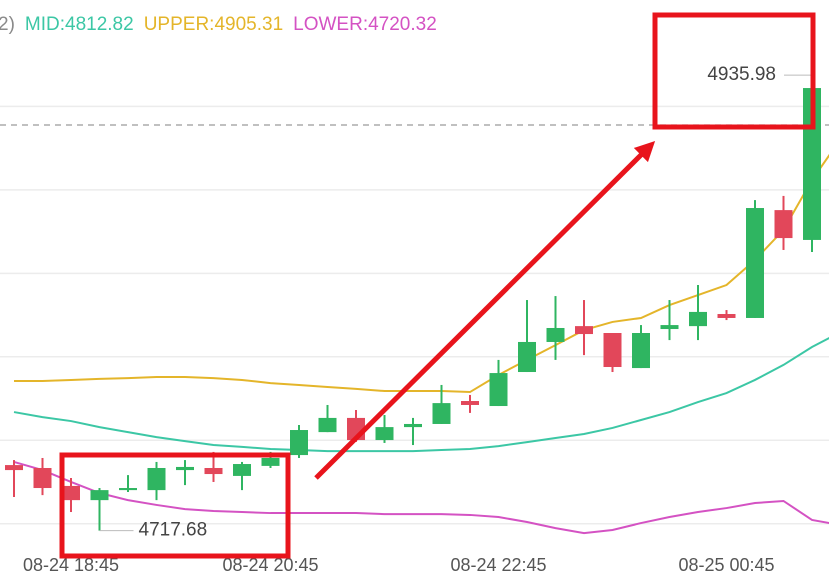  What do you see at coordinates (173, 530) in the screenshot?
I see `low-label: 4717.68` at bounding box center [173, 530].